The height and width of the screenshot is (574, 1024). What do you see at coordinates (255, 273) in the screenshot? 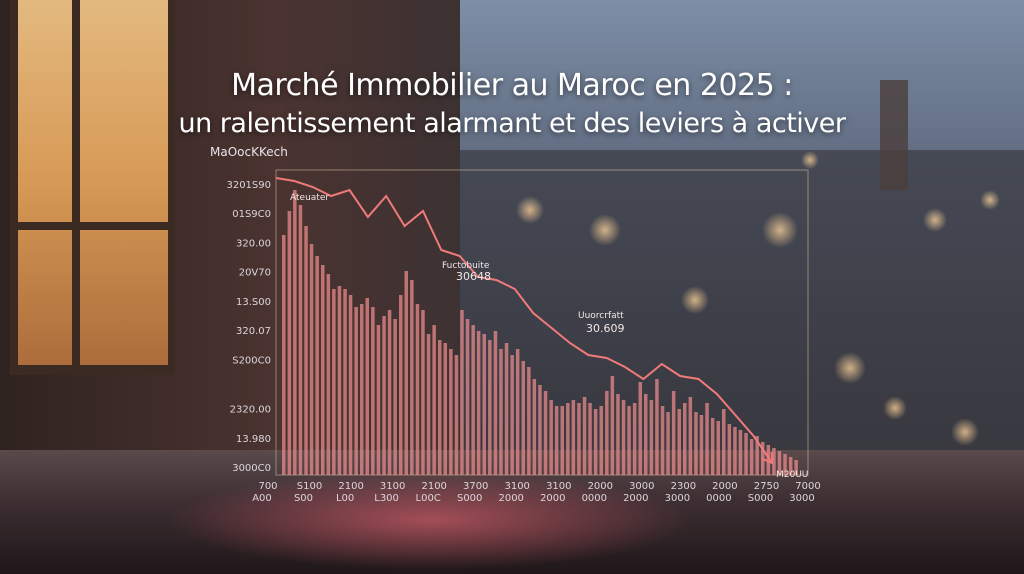
I see `y-tick-label: 20V70` at bounding box center [255, 273].